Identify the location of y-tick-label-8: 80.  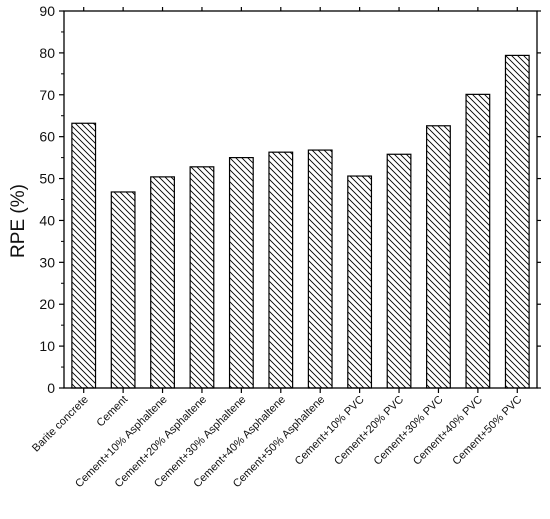
(47, 53).